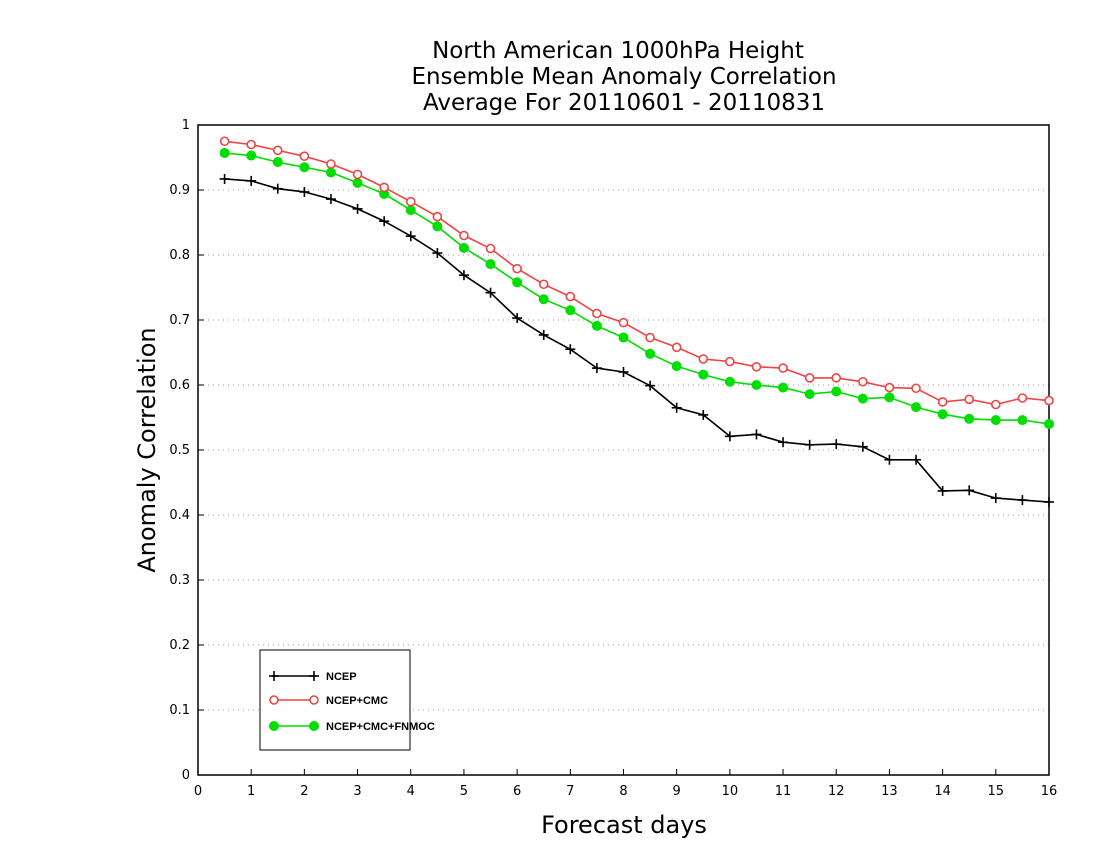 This screenshot has width=1100, height=850. I want to click on legend-entry-ncep-cmc-fnmoc: NCEP+CMC+FNMOC, so click(352, 727).